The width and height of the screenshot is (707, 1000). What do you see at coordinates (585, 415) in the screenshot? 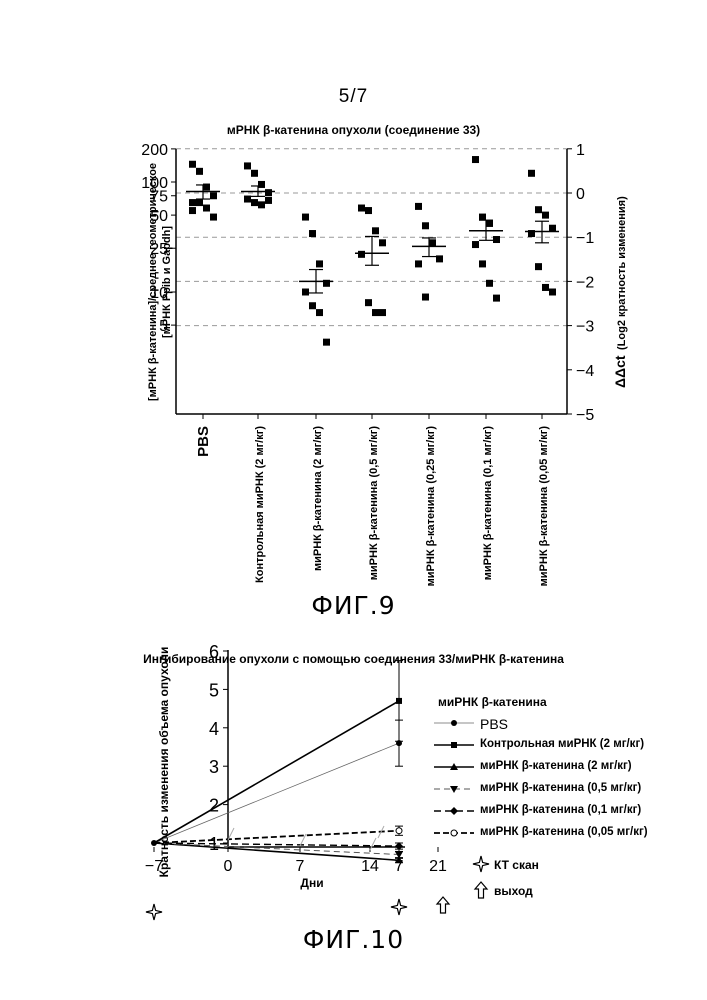
I see `right-tick-label: −5` at bounding box center [585, 415].